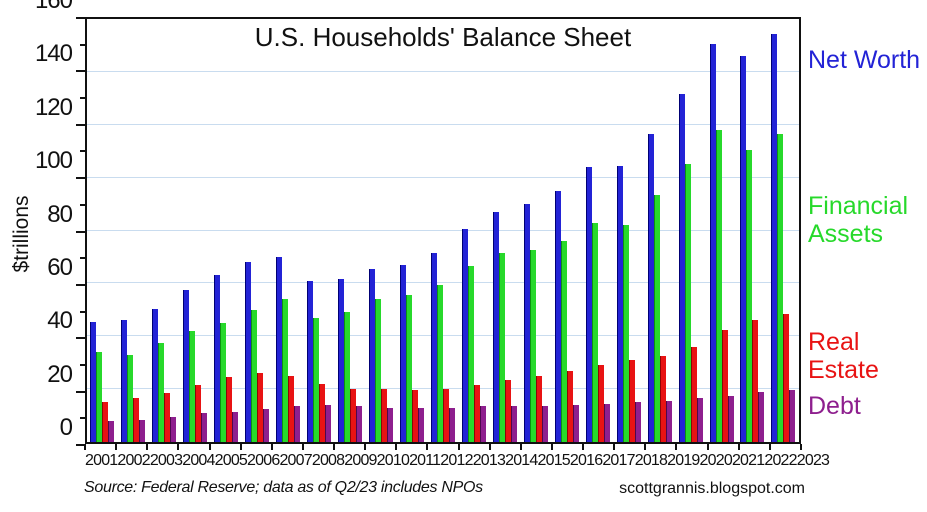 The width and height of the screenshot is (927, 512). What do you see at coordinates (443, 37) in the screenshot?
I see `chart-title: U.S. Households' Balance Sheet` at bounding box center [443, 37].